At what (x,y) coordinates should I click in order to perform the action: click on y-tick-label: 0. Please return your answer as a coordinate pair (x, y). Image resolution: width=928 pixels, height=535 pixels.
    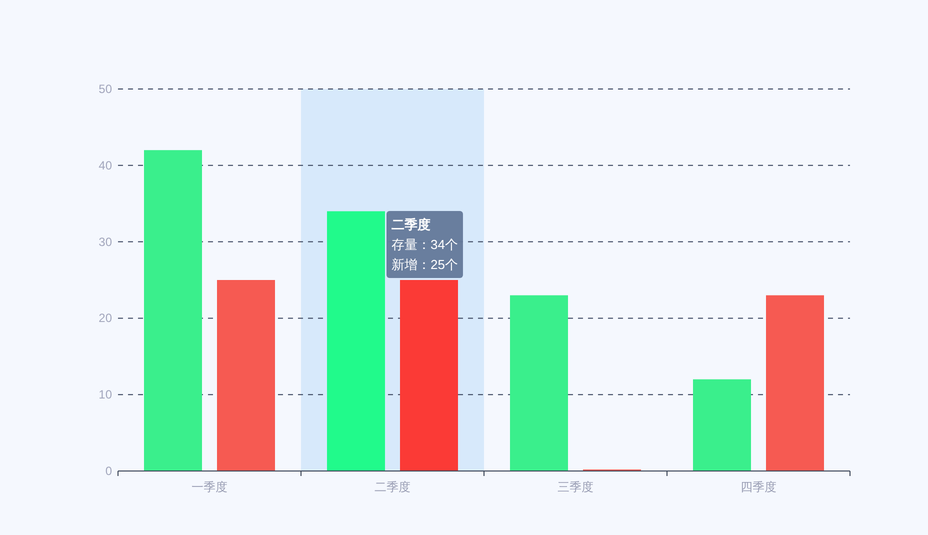
    Looking at the image, I should click on (108, 471).